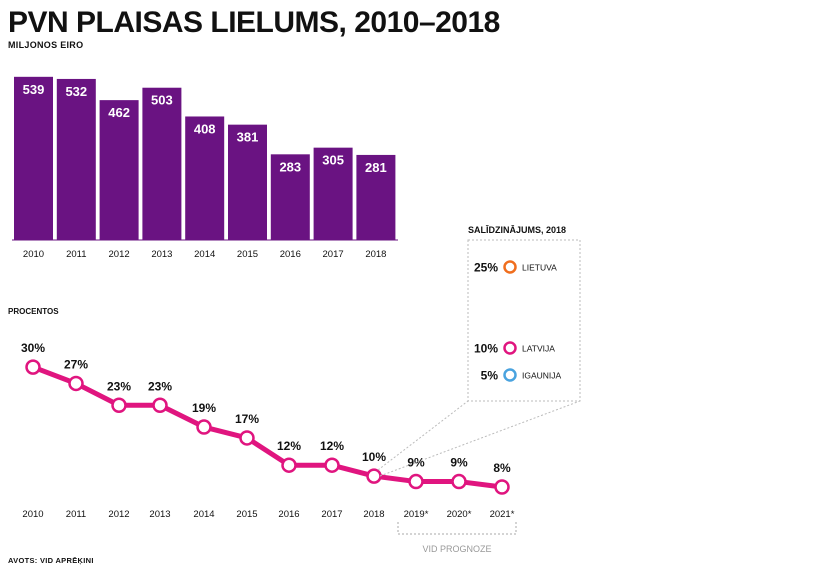 The height and width of the screenshot is (574, 820). Describe the element at coordinates (502, 468) in the screenshot. I see `line-value-label: 8%` at that location.